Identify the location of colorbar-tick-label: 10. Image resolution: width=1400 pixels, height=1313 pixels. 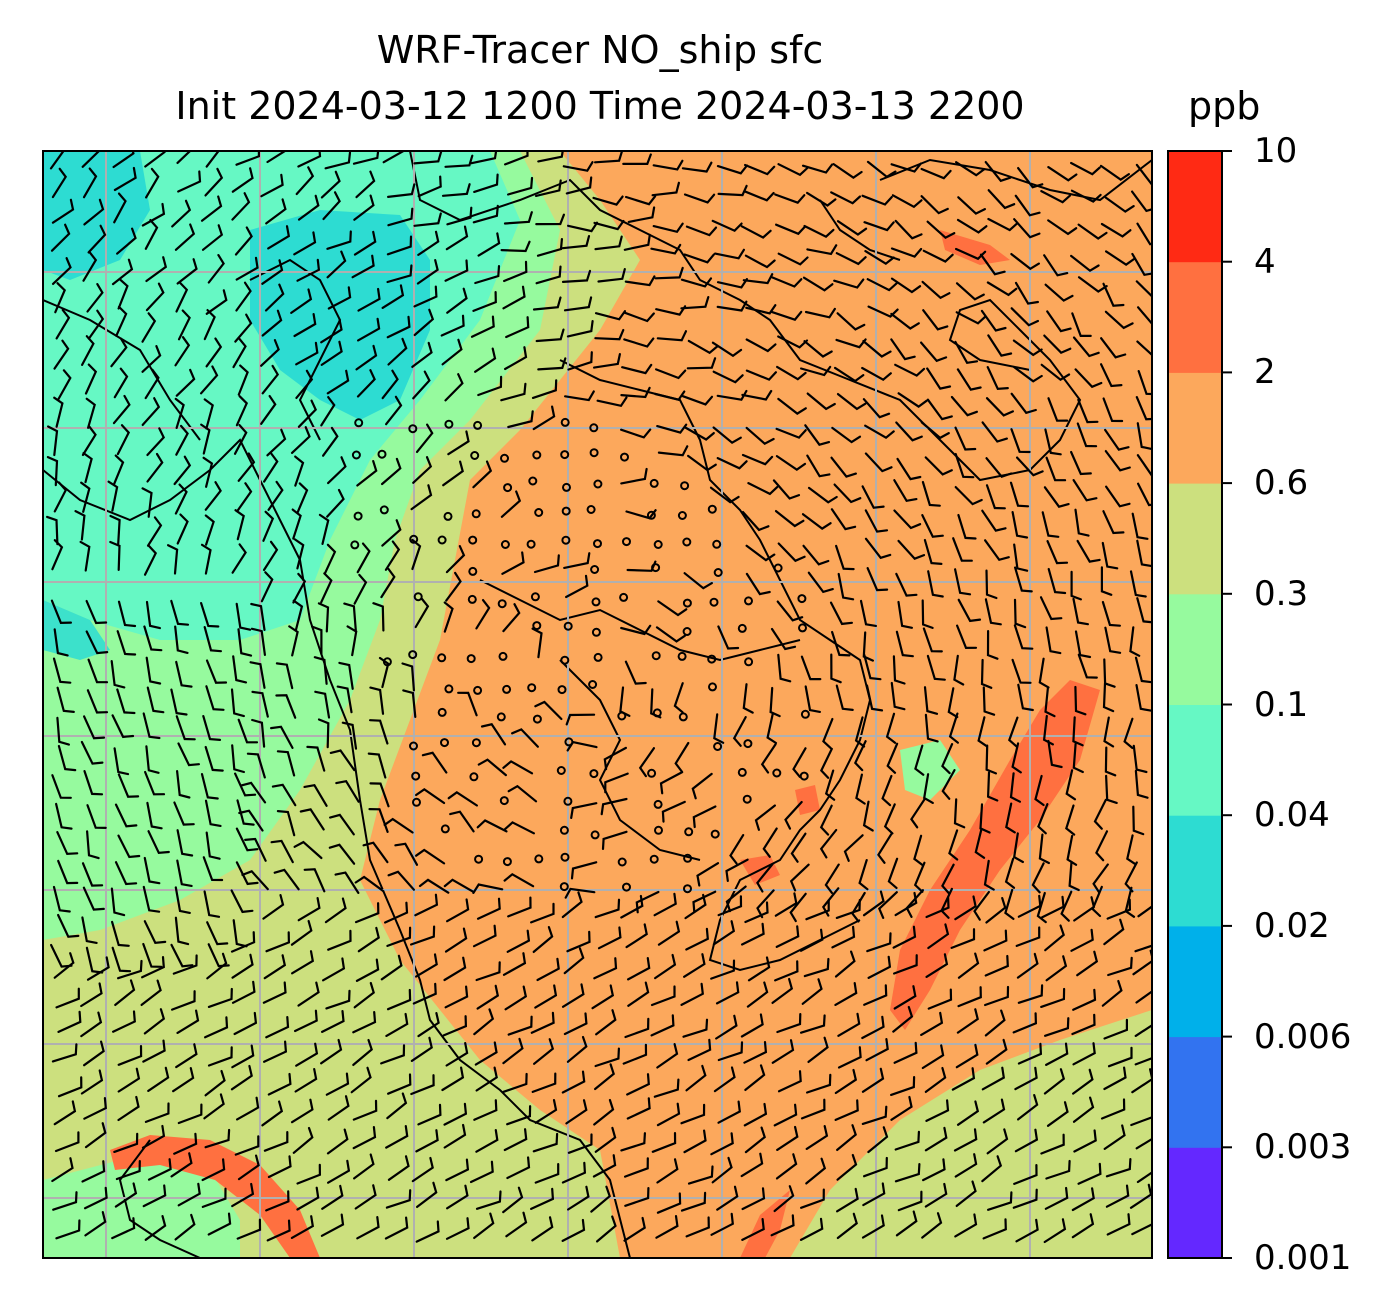
(1276, 151).